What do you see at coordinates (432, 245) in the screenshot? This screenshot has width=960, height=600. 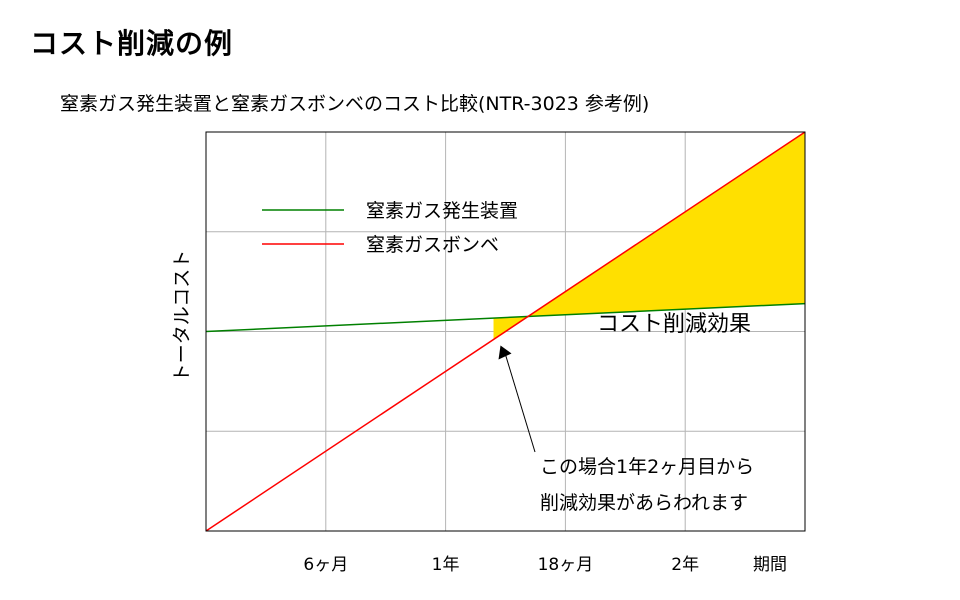 I see `legend-label-1: 窒素ガスボンベ` at bounding box center [432, 245].